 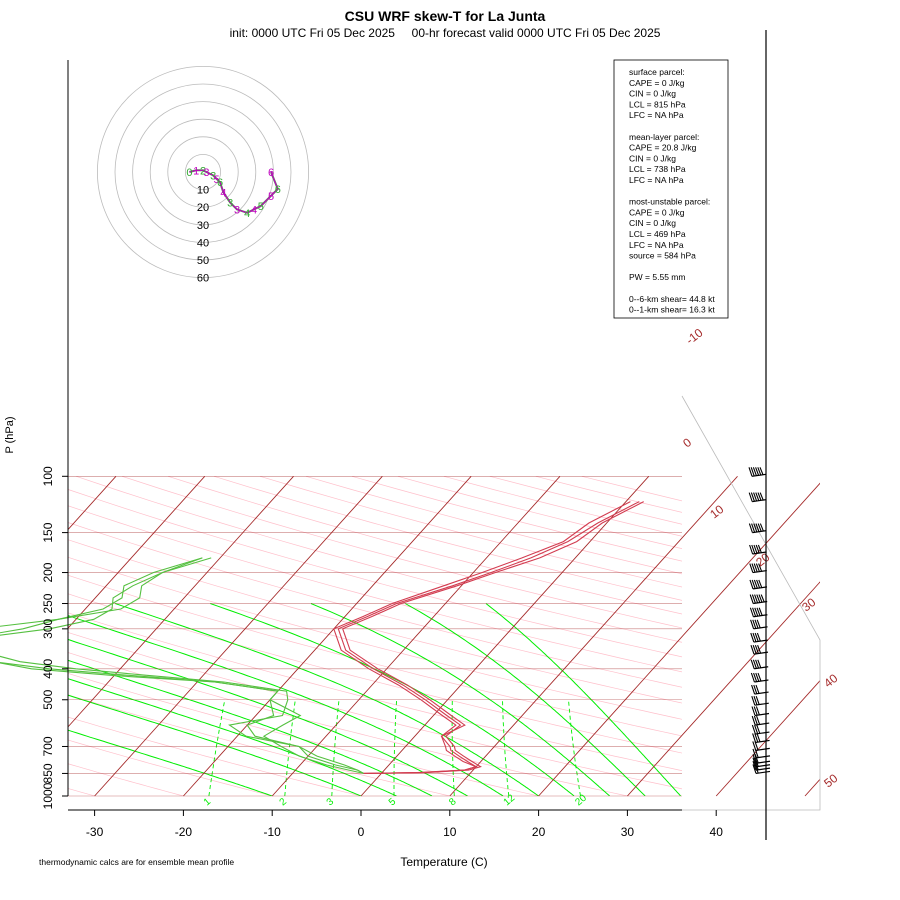 I want to click on hodograph-ring-label: 30, so click(x=203, y=226).